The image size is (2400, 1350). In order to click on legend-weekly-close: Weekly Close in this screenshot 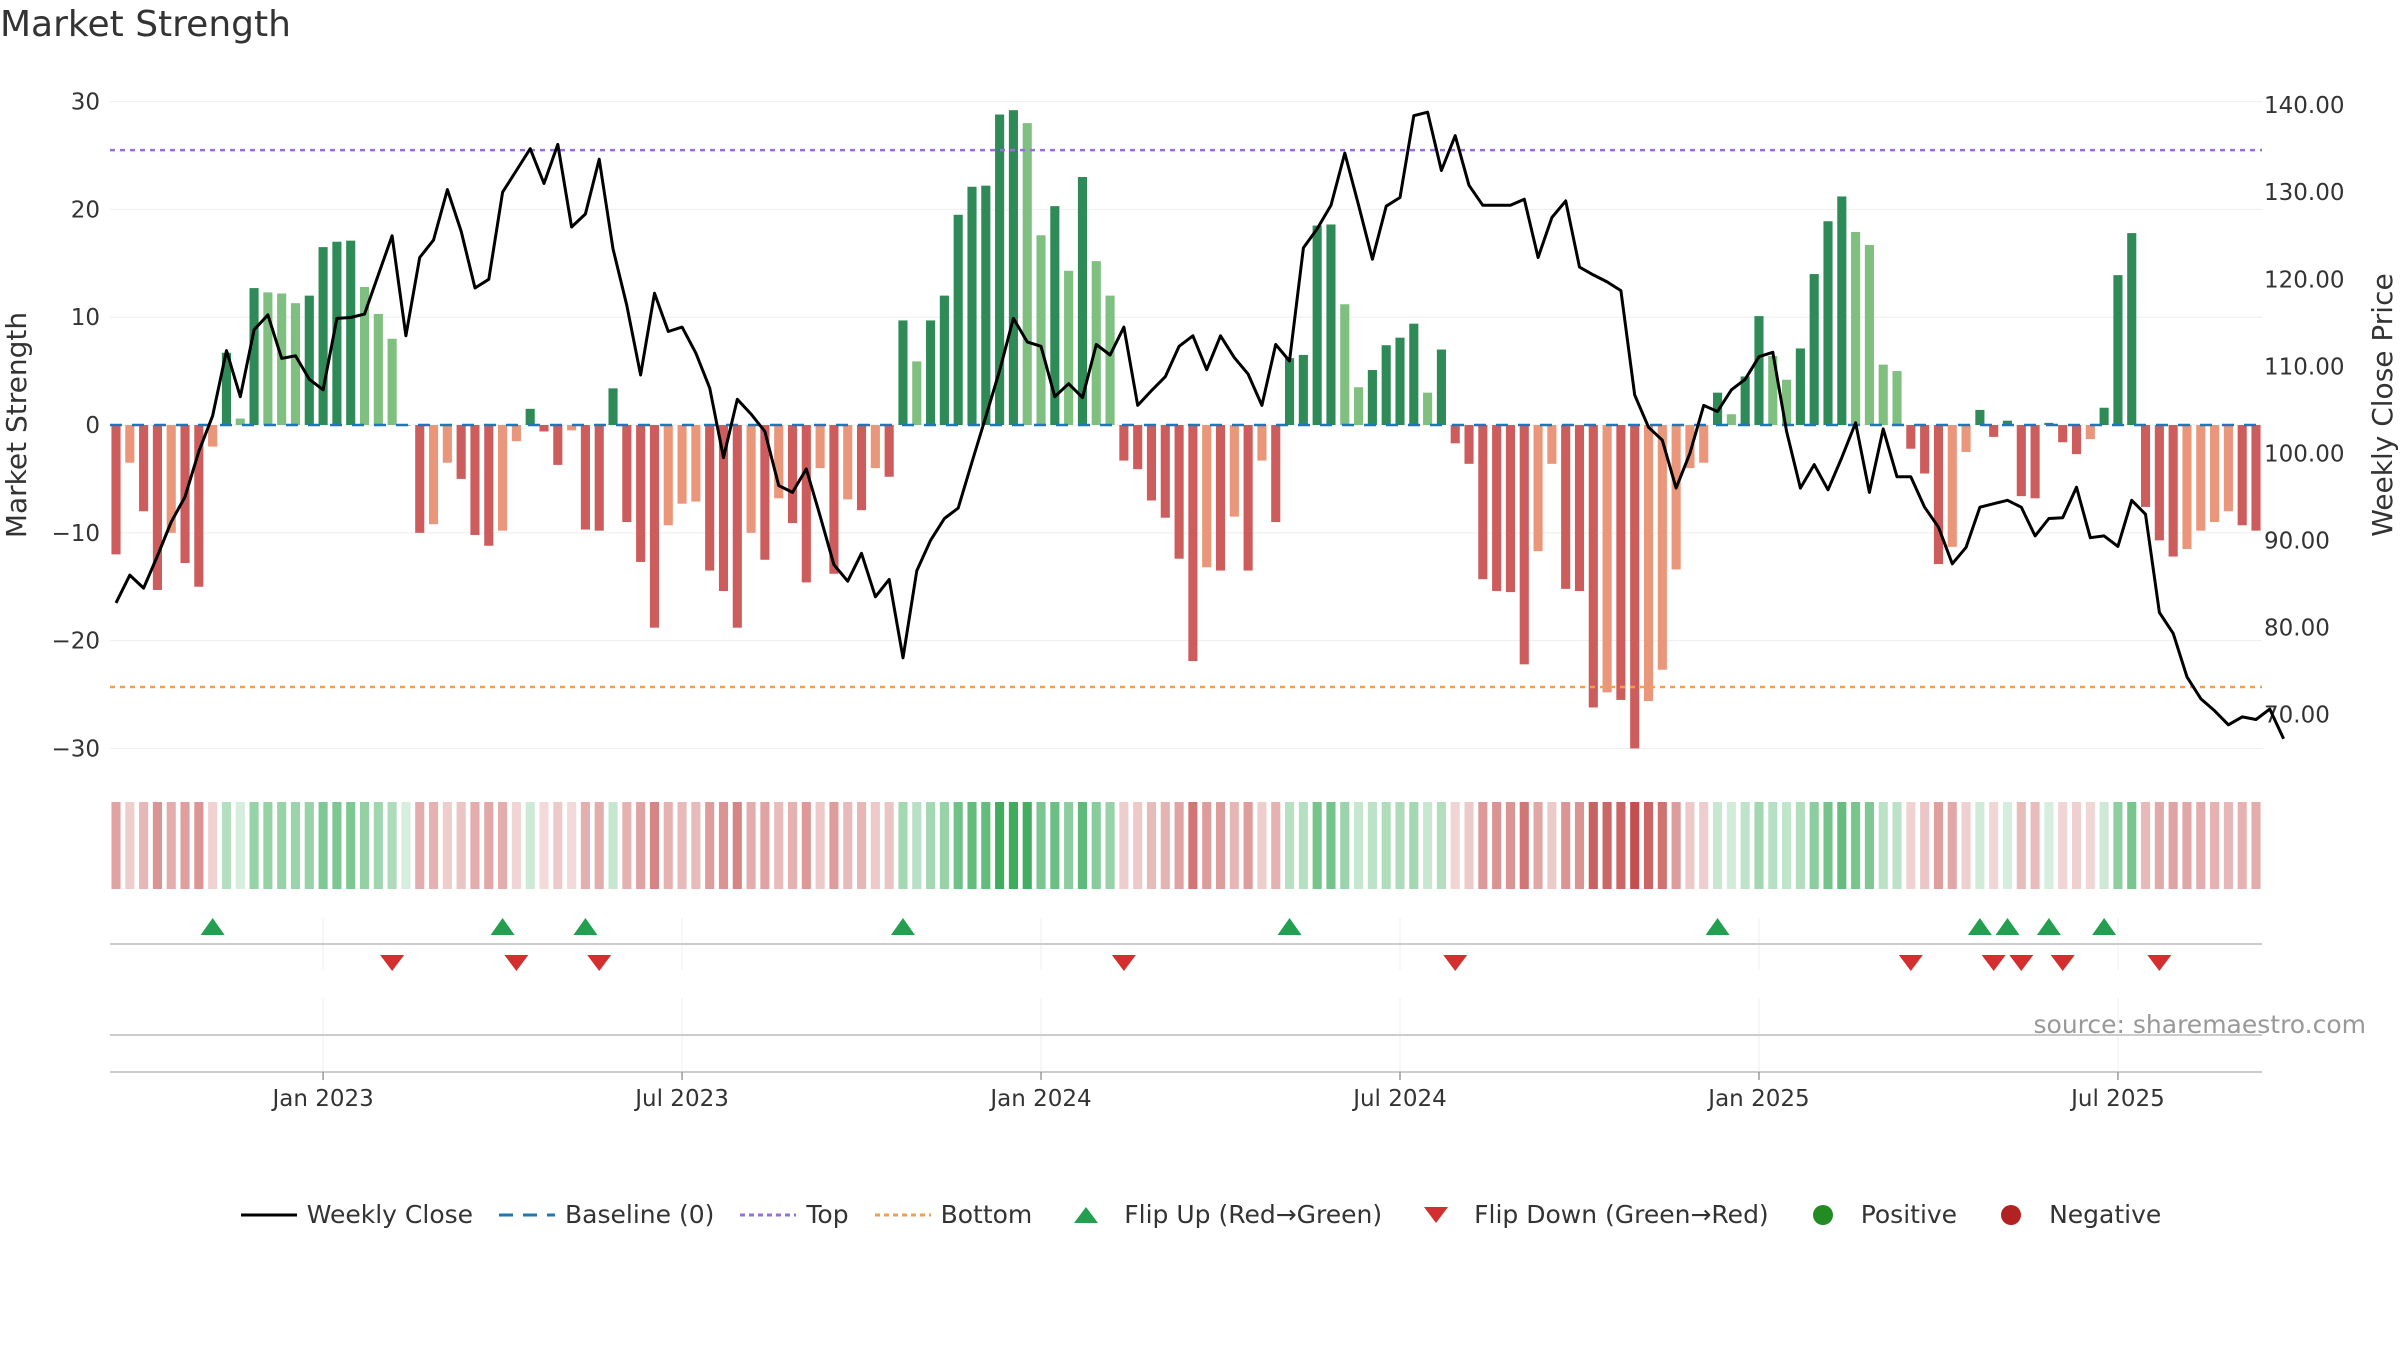, I will do `click(356, 1214)`.